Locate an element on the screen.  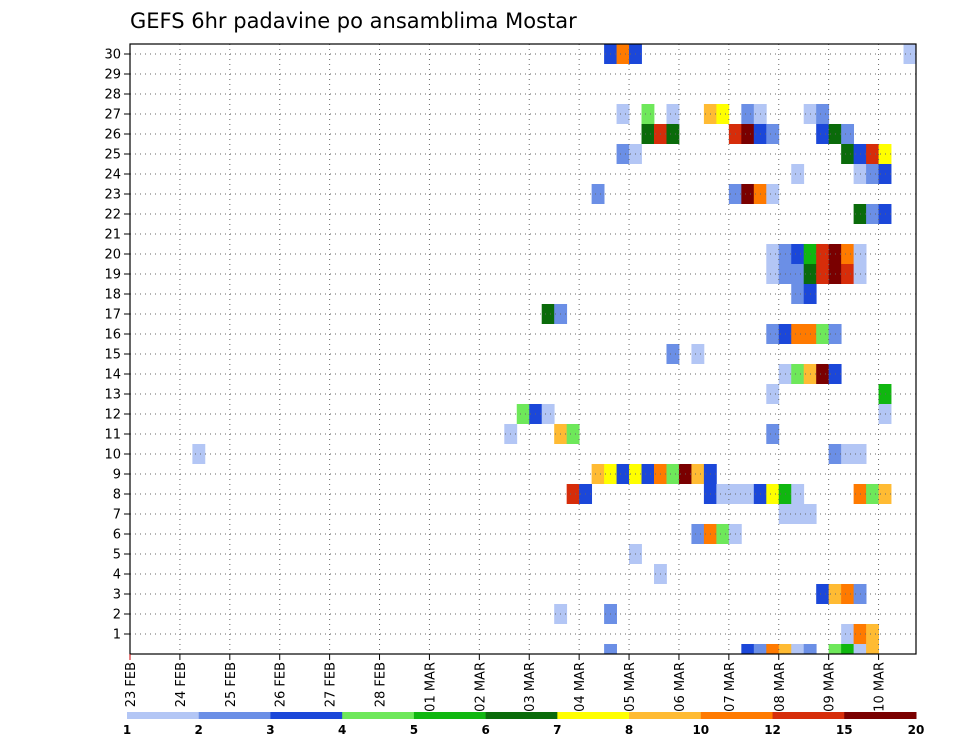
legend-label: 20 is located at coordinates (916, 730).